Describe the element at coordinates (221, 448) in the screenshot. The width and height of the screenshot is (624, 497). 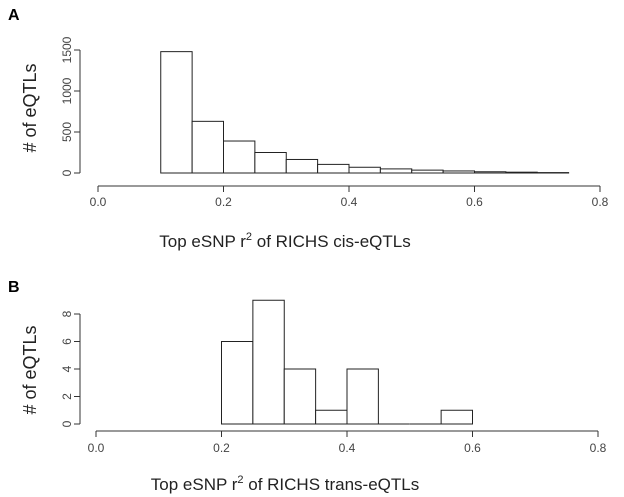
I see `panel-b-x-tick-label: 0.2` at that location.